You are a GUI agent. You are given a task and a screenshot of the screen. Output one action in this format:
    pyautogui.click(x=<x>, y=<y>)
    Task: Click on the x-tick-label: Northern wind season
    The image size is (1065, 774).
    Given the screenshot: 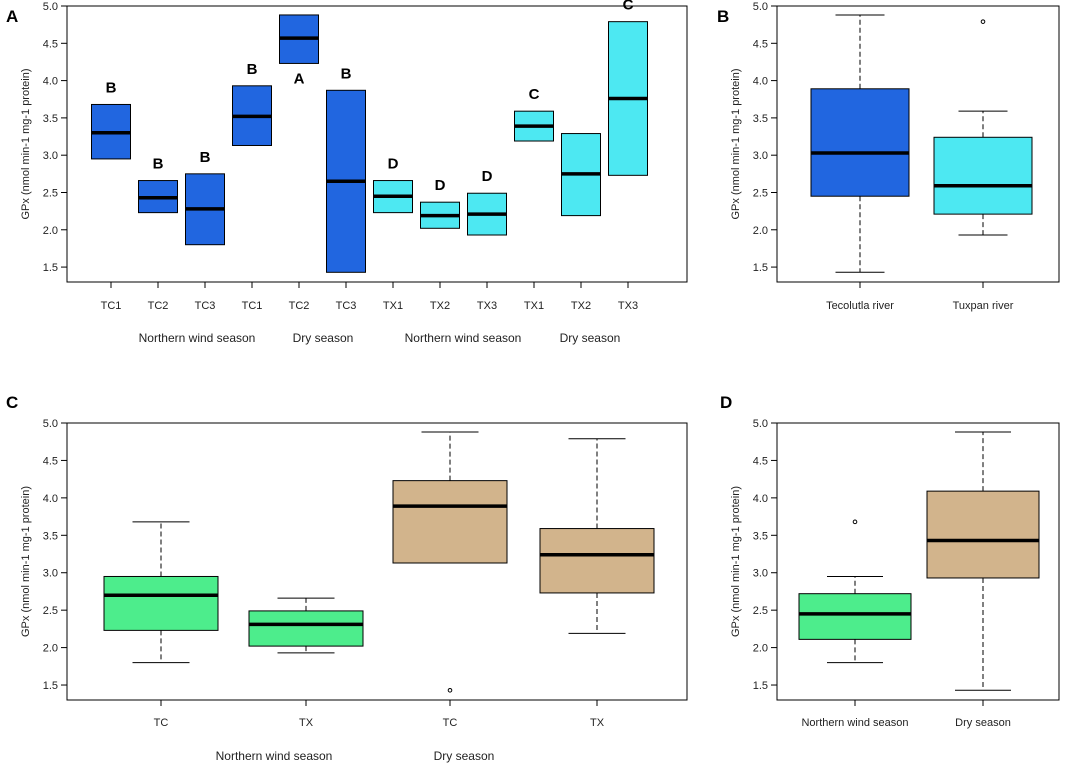 What is the action you would take?
    pyautogui.click(x=854, y=723)
    